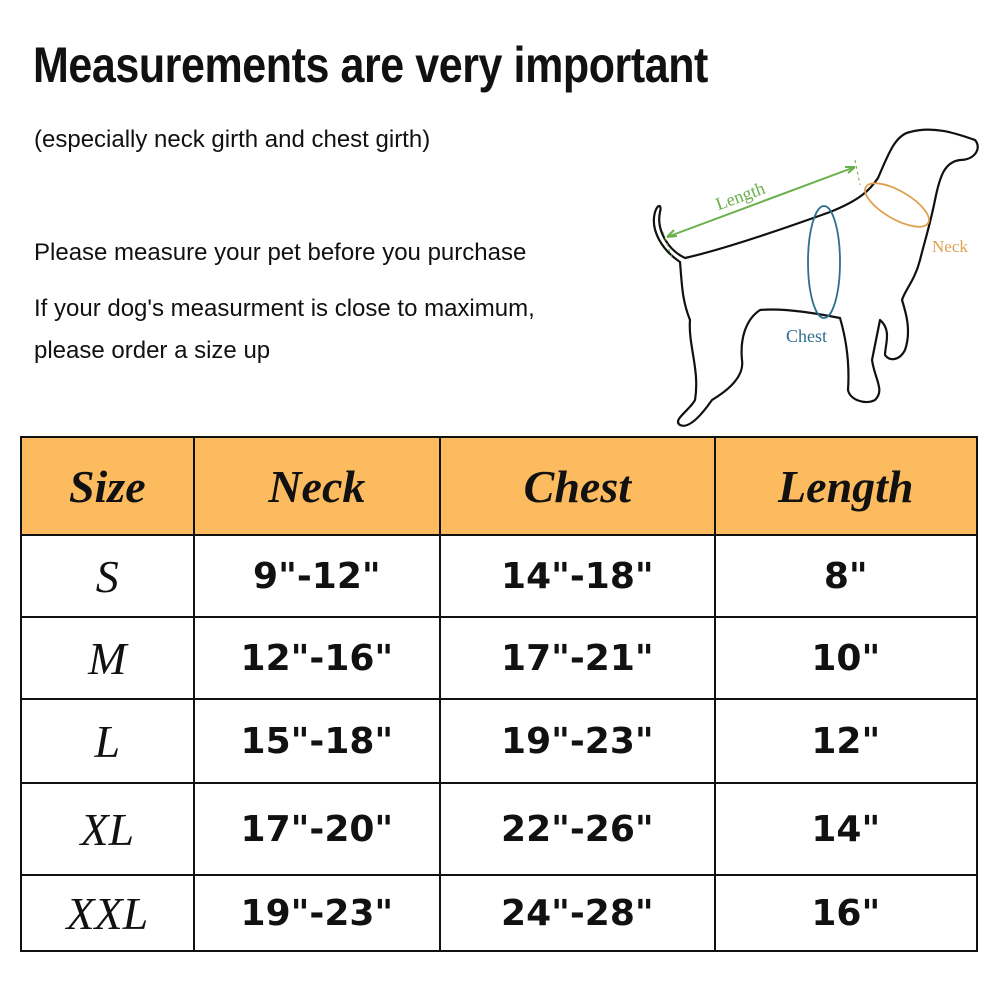 The width and height of the screenshot is (1000, 1000). Describe the element at coordinates (577, 741) in the screenshot. I see `chest-cell: 19"-23"` at that location.